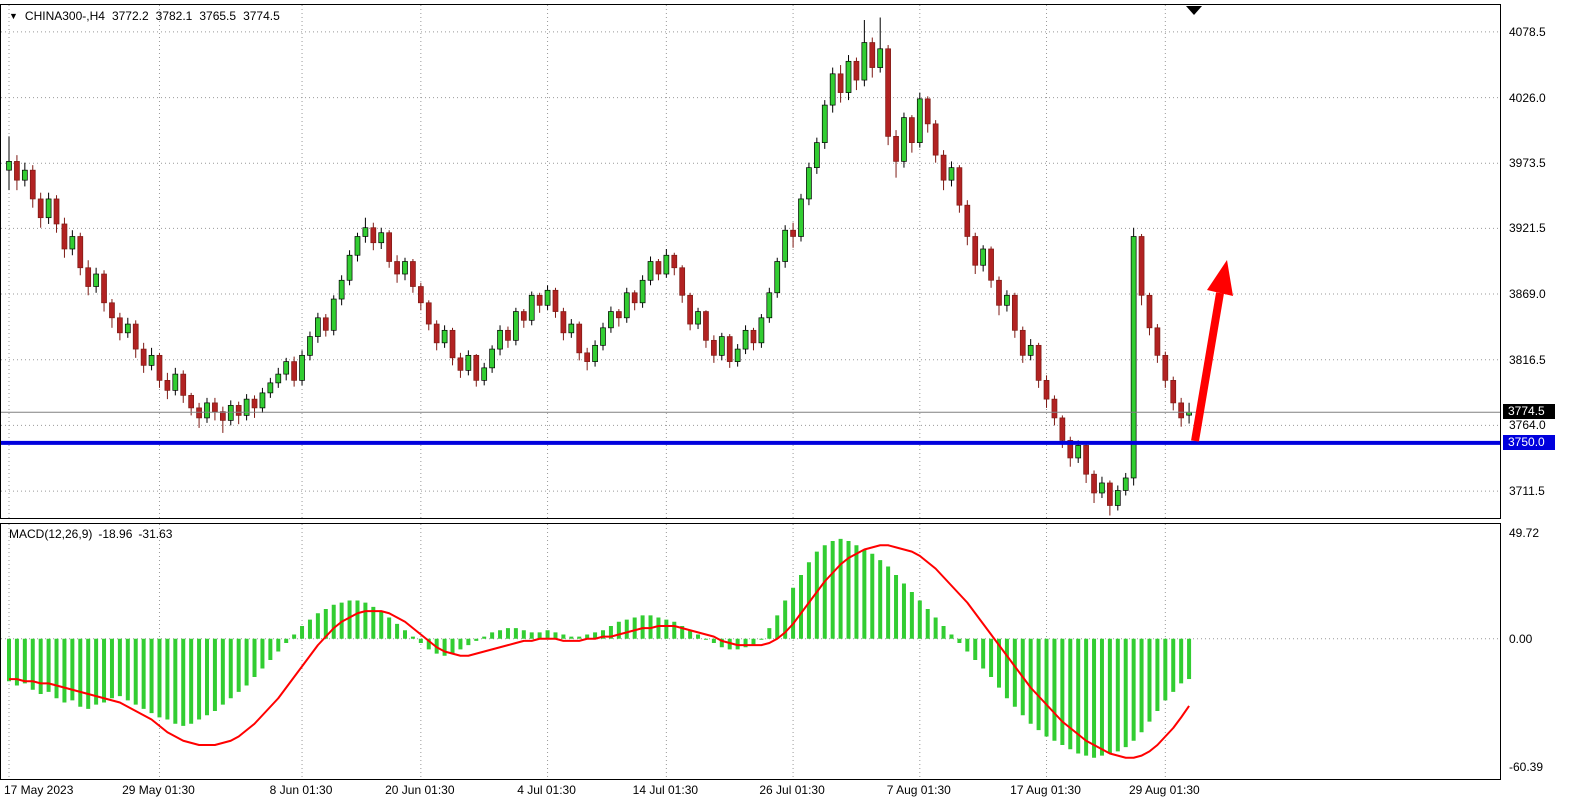 The width and height of the screenshot is (1583, 811). What do you see at coordinates (665, 790) in the screenshot?
I see `time-axis-label: 14 Jul 01:30` at bounding box center [665, 790].